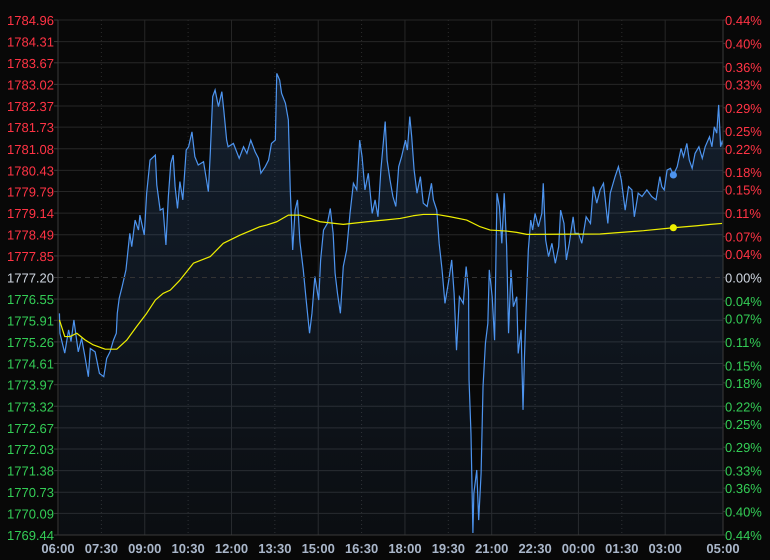  What do you see at coordinates (30, 235) in the screenshot?
I see `y-tick-label: 1778.49` at bounding box center [30, 235].